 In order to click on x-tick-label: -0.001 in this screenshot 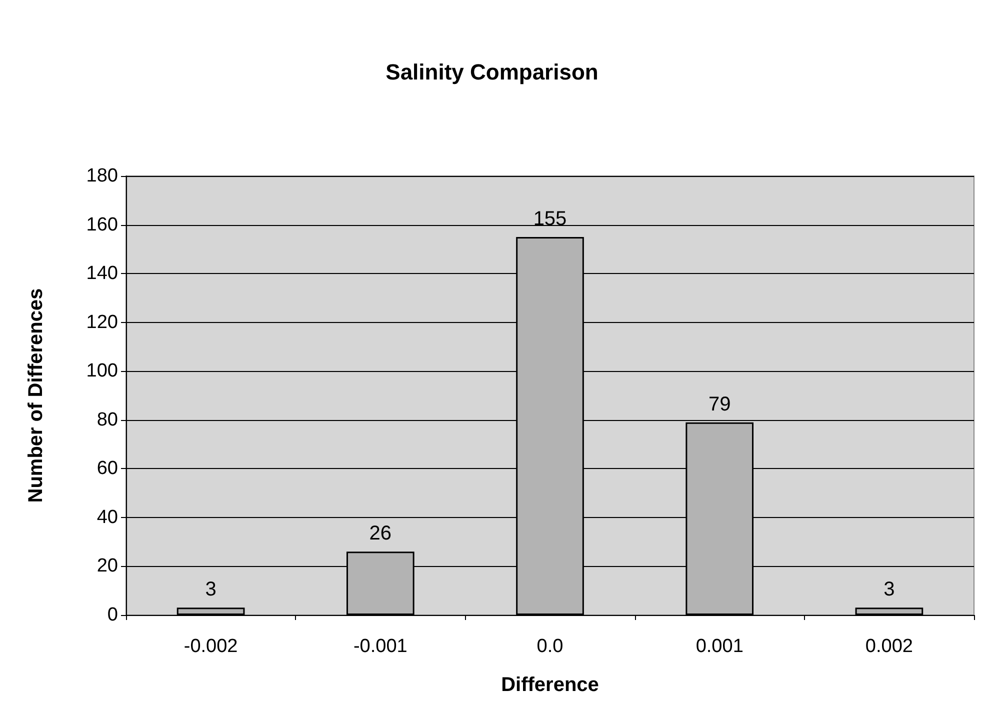, I will do `click(380, 646)`.